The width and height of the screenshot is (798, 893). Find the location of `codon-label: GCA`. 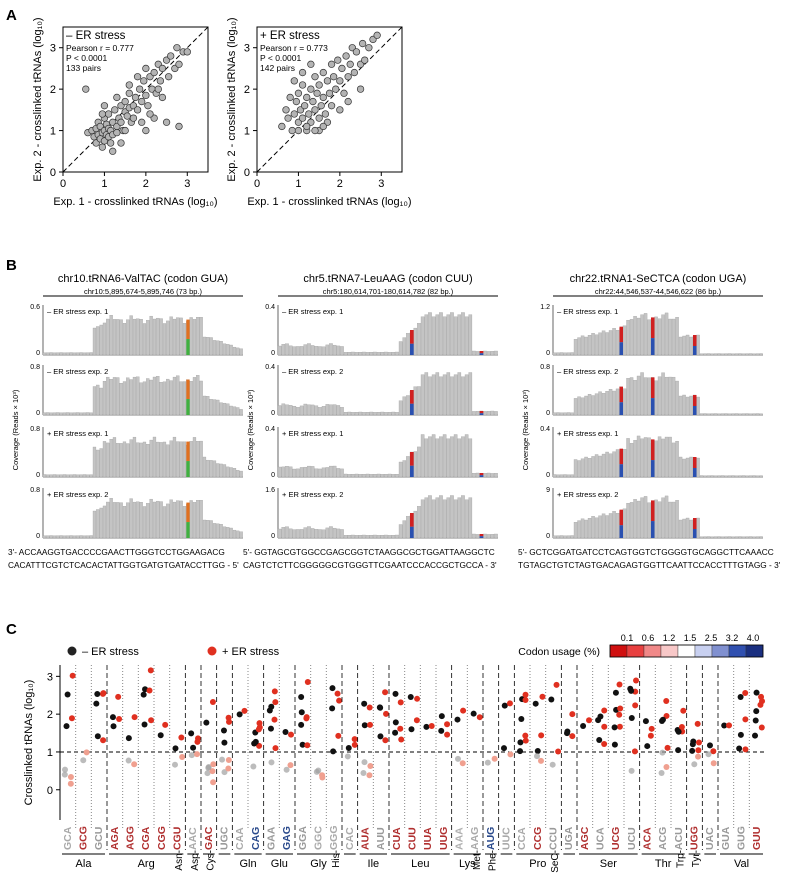

codon-label: GCA is located at coordinates (68, 838).